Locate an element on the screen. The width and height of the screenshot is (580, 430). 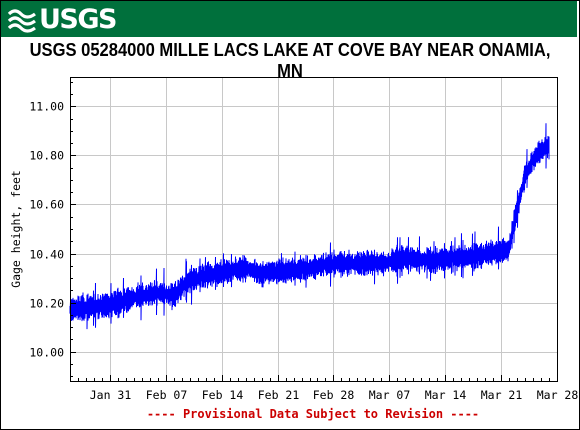
y-tick-label: 10.80 is located at coordinates (46, 156).